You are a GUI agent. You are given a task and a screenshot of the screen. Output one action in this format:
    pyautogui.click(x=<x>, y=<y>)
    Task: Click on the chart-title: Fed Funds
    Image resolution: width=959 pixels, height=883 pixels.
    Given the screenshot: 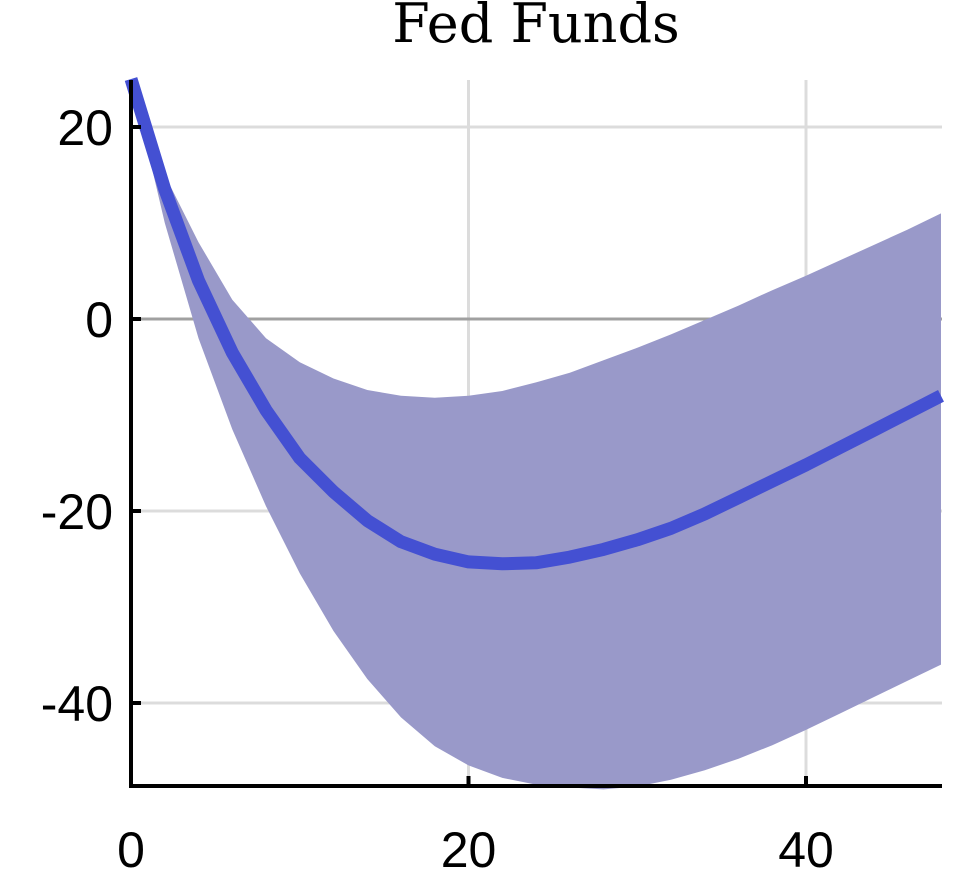 What is the action you would take?
    pyautogui.click(x=536, y=27)
    